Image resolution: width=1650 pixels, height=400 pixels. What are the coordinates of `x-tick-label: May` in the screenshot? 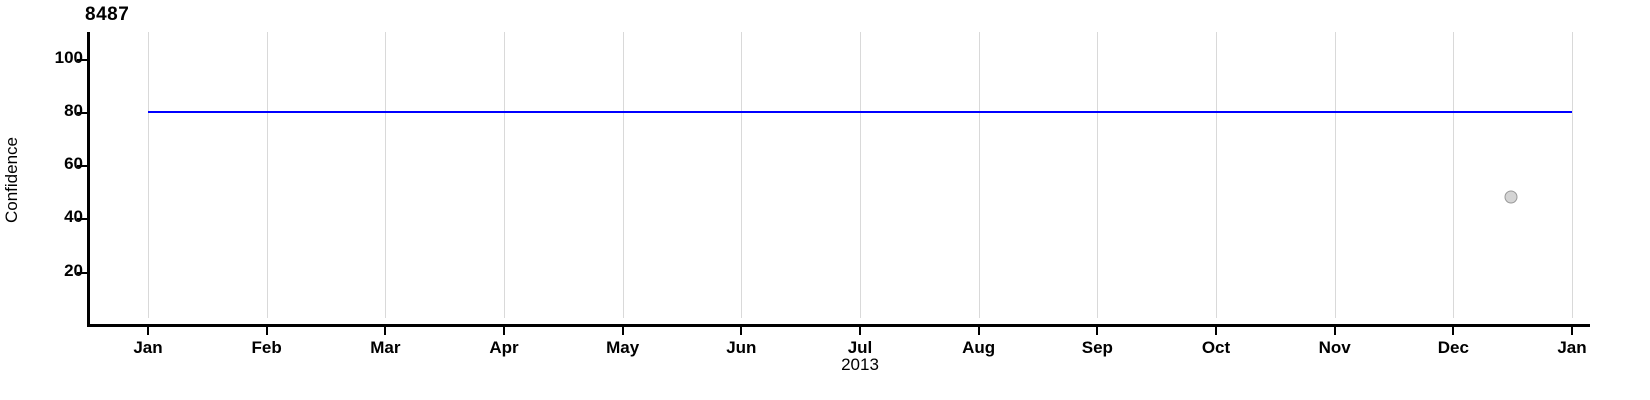 It's located at (623, 347).